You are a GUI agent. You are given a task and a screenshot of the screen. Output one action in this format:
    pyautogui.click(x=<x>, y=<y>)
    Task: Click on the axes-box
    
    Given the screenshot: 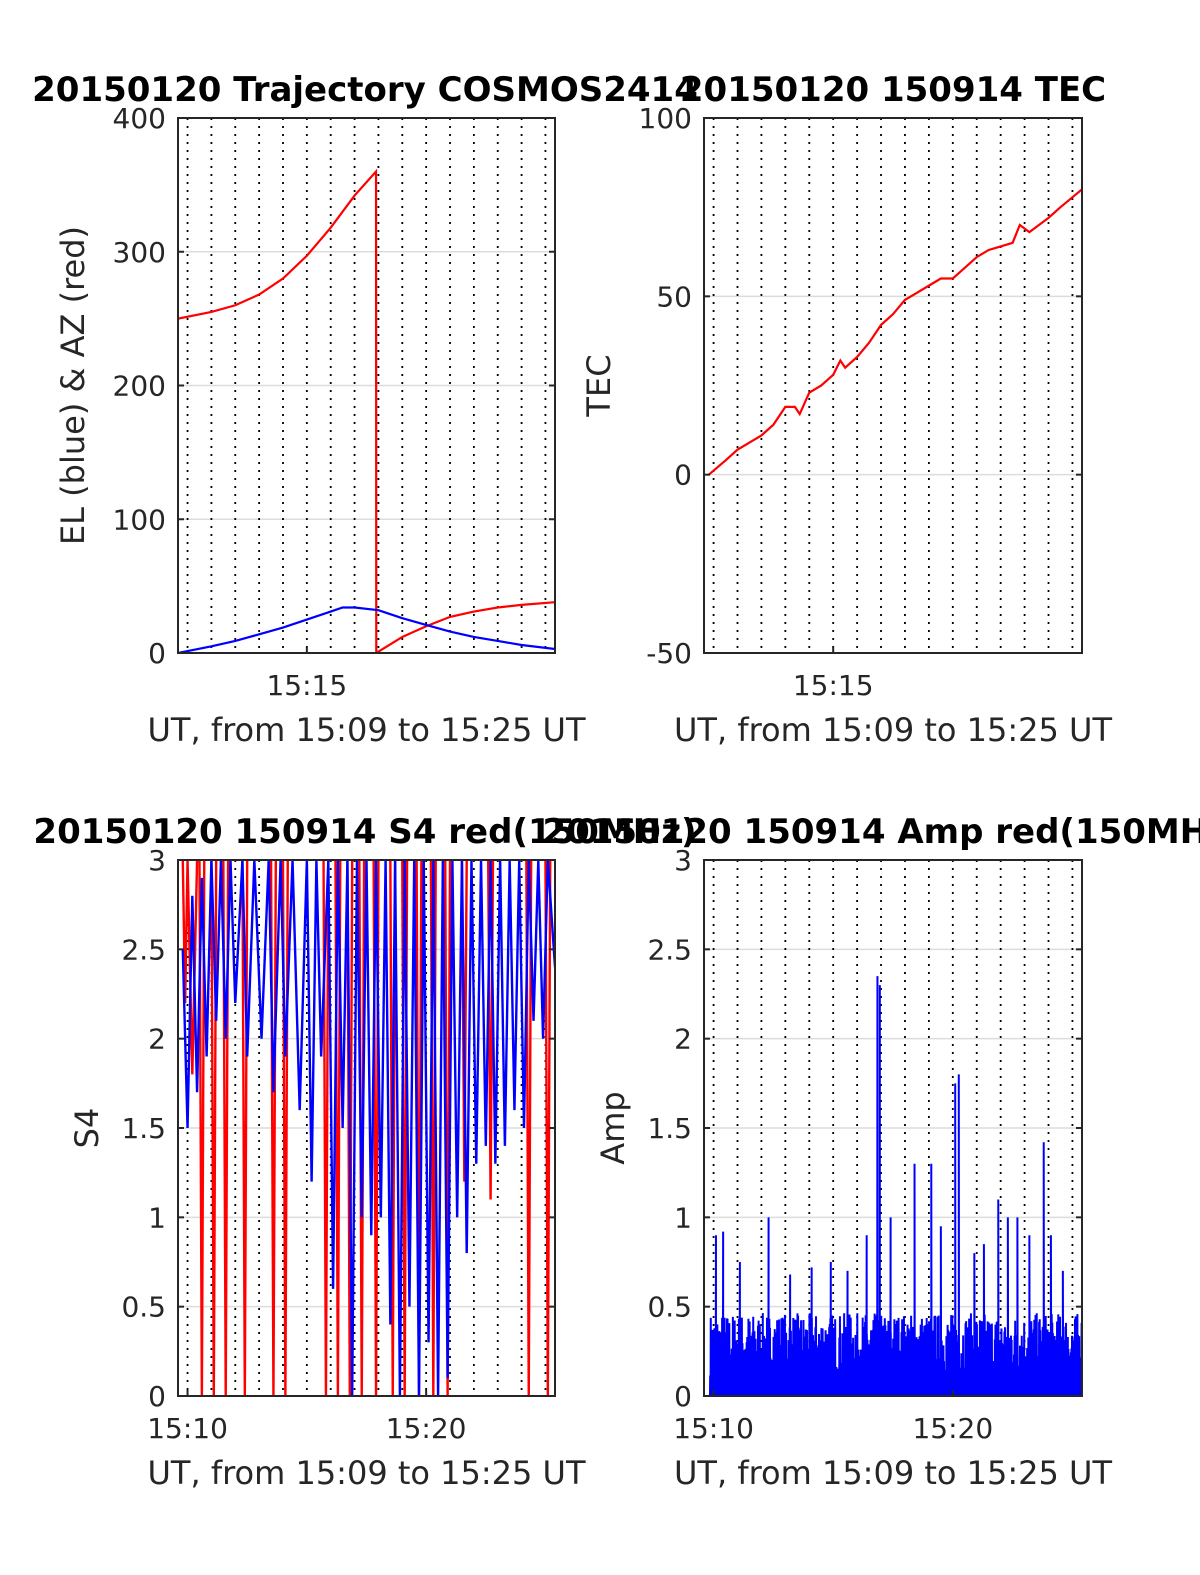 What is the action you would take?
    pyautogui.click(x=893, y=385)
    